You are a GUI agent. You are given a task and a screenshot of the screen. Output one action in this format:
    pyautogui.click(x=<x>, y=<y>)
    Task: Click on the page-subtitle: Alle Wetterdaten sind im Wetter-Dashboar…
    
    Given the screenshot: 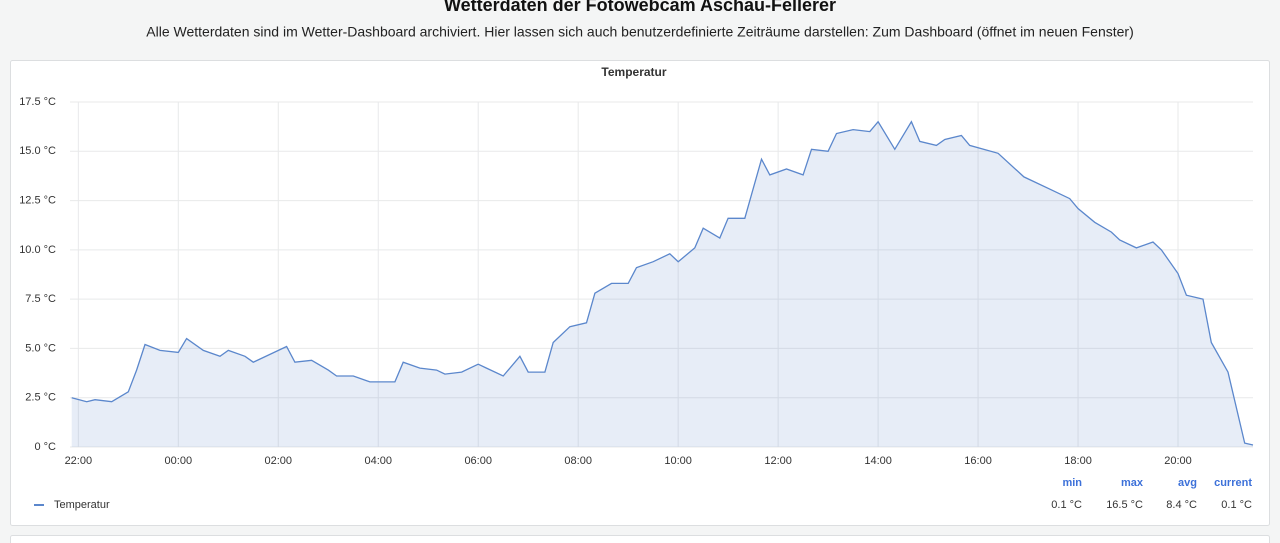 What is the action you would take?
    pyautogui.click(x=639, y=32)
    